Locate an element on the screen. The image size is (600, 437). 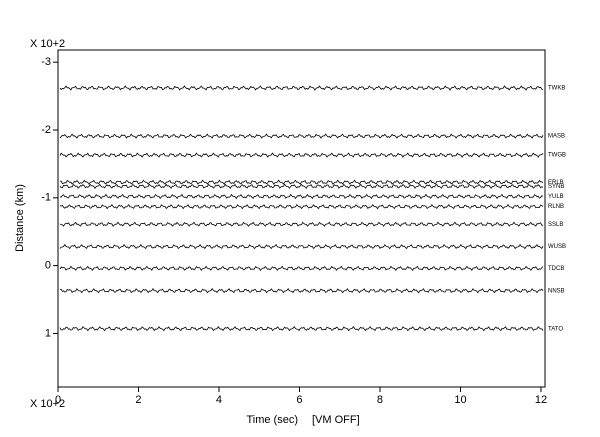
station-label: TATO is located at coordinates (555, 329).